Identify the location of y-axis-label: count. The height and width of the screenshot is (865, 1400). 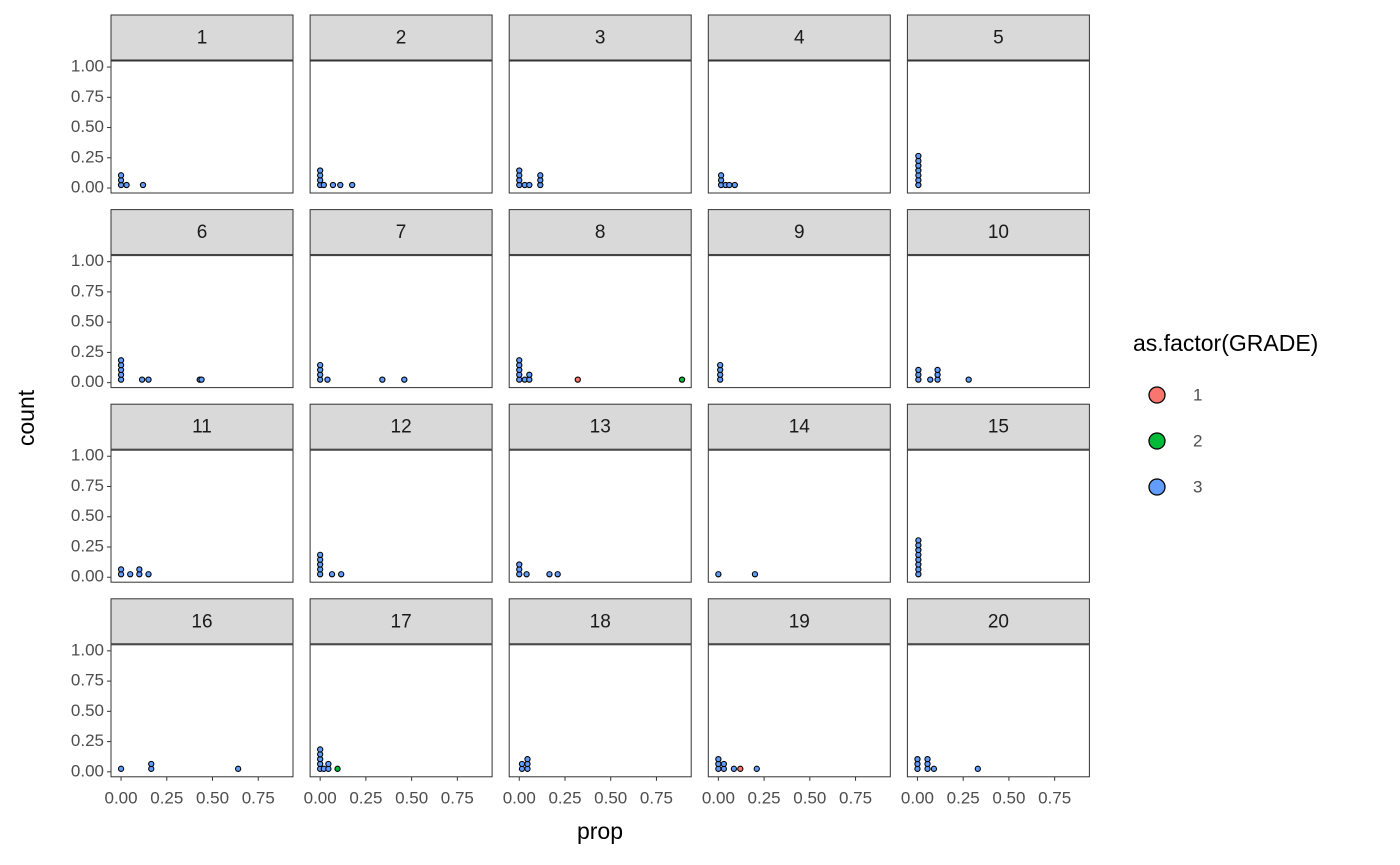
(26, 417).